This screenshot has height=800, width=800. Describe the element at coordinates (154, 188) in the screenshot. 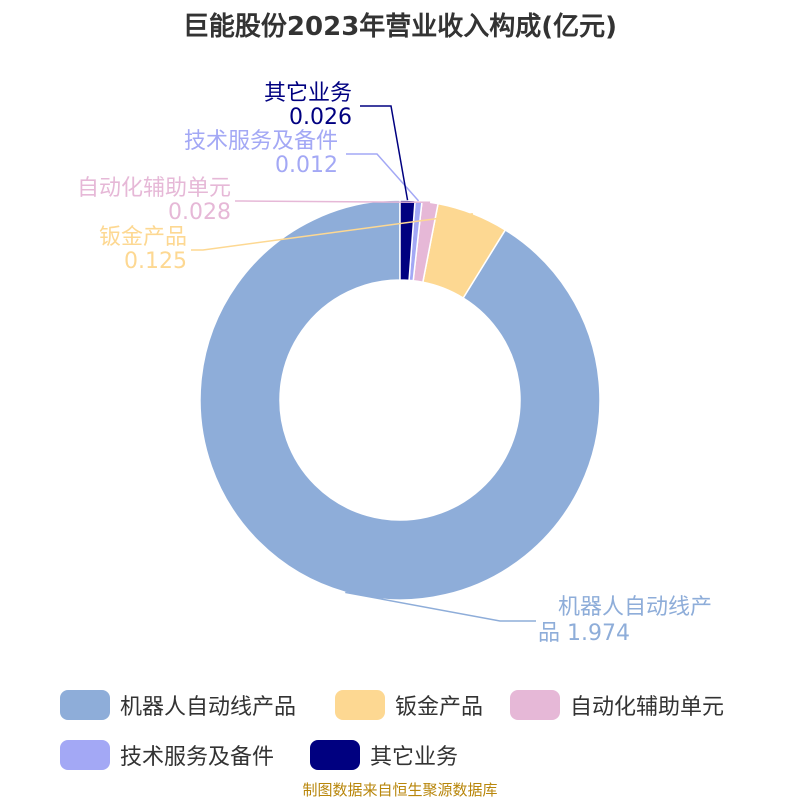

I see `slice-label-2: 自动化辅助单元` at that location.